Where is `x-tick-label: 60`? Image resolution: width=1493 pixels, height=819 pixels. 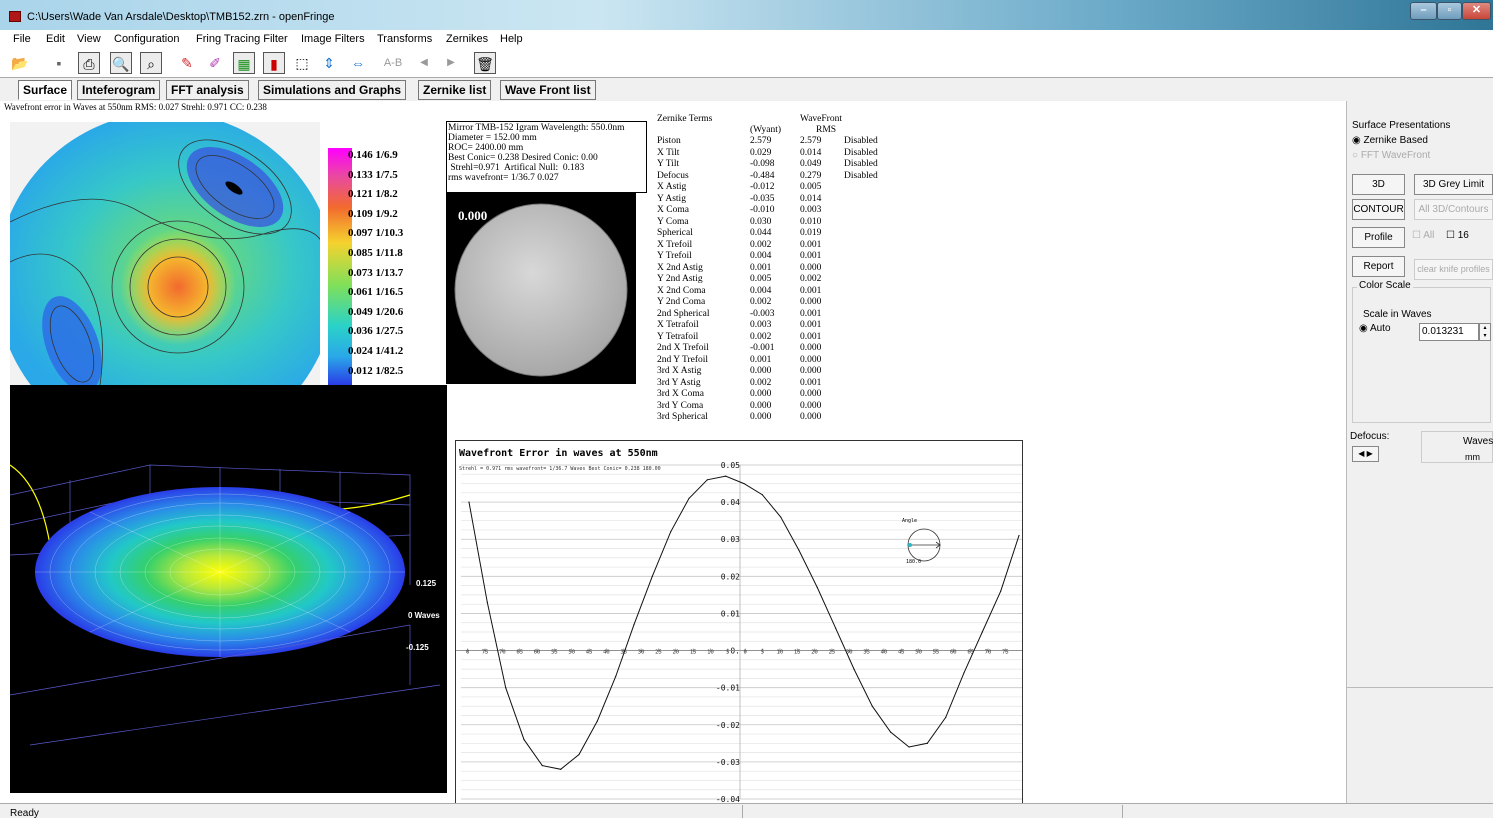 x-tick-label: 60 is located at coordinates (537, 653).